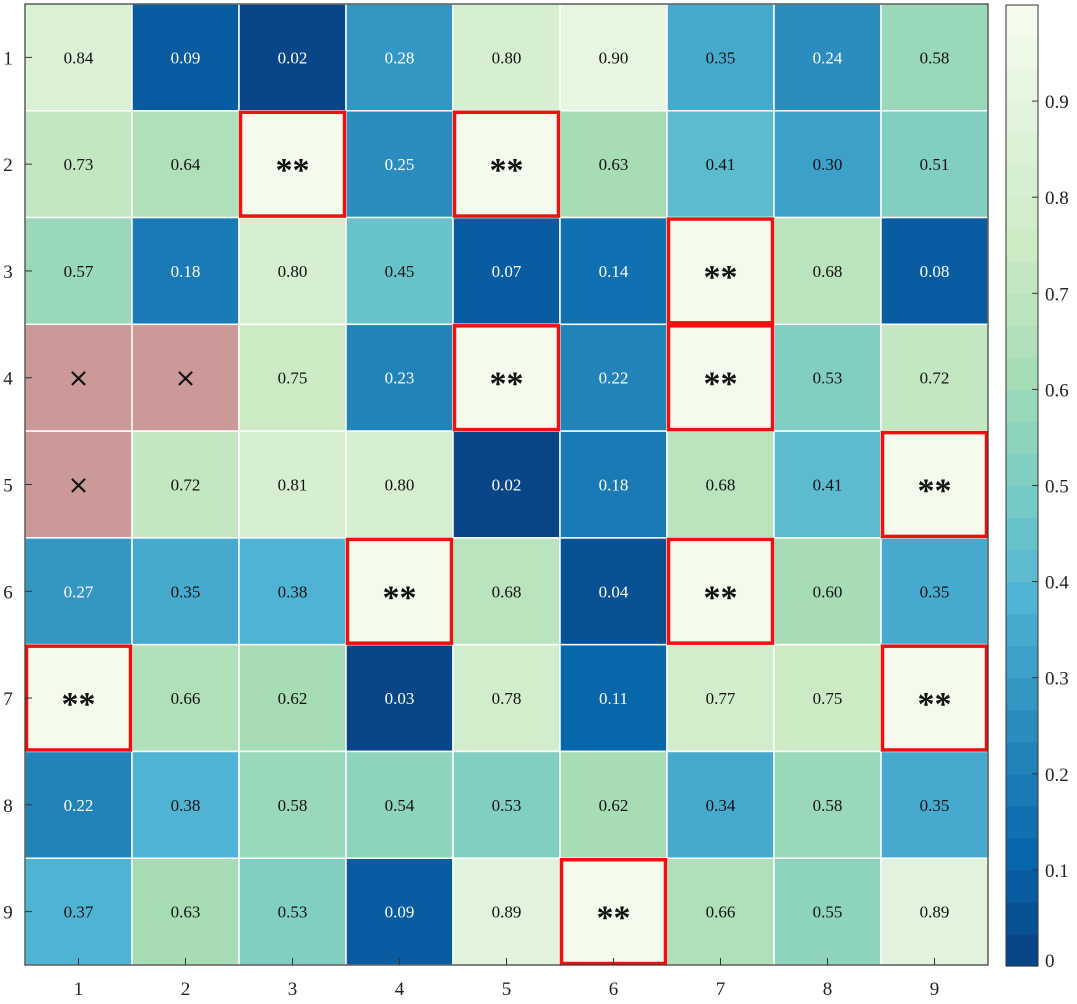 The width and height of the screenshot is (1077, 1004). Describe the element at coordinates (828, 989) in the screenshot. I see `x-tick-label: 8` at that location.